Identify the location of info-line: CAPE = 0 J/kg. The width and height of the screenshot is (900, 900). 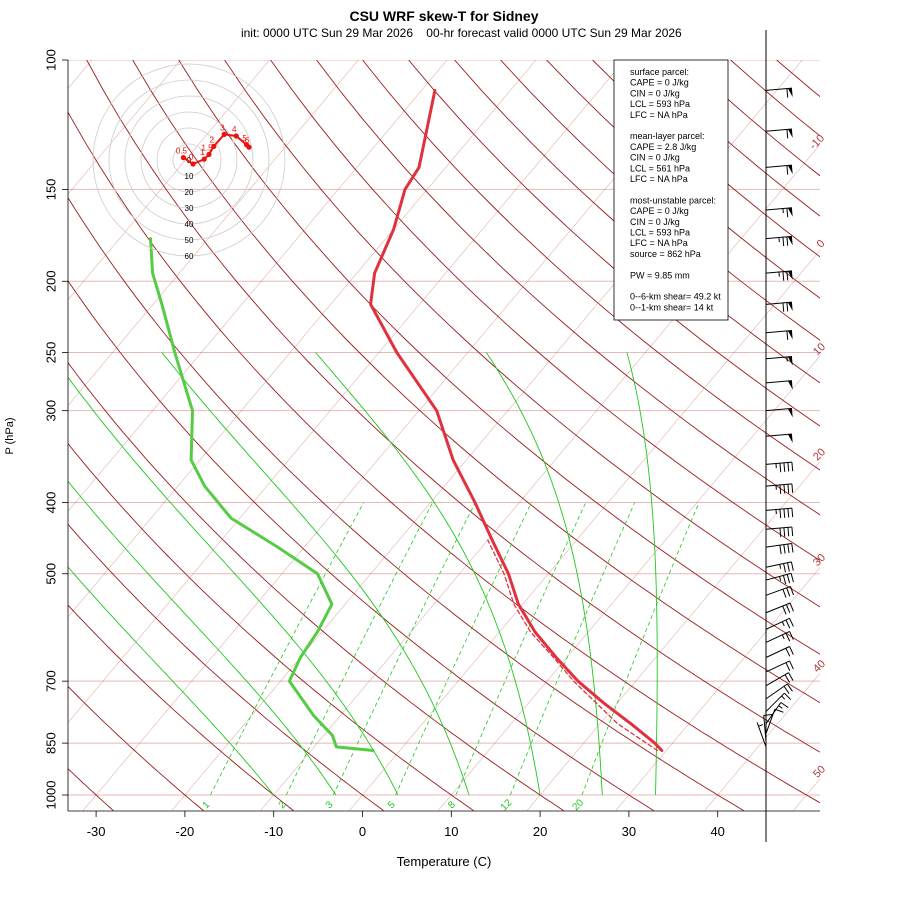
(659, 211).